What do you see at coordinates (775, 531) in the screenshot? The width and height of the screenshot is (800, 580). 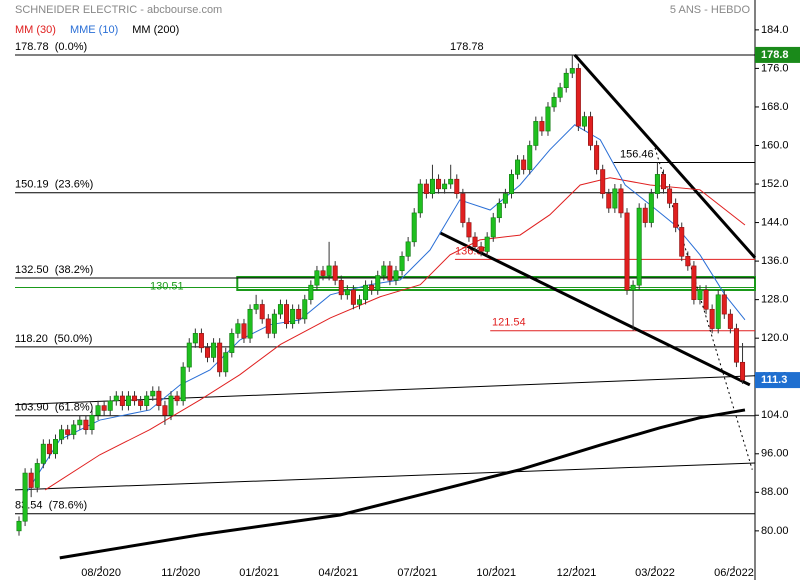 I see `y-tick-label: 80.00` at bounding box center [775, 531].